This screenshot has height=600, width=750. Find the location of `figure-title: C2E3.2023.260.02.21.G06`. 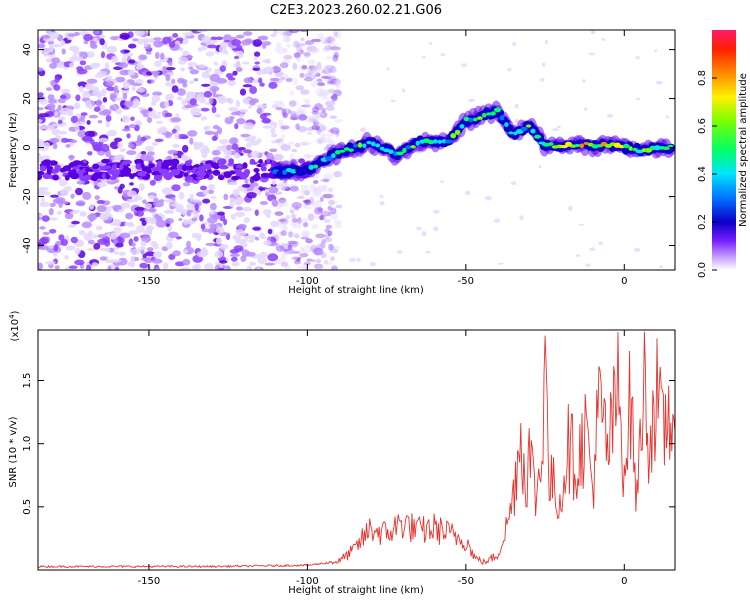

figure-title: C2E3.2023.260.02.21.G06 is located at coordinates (356, 10).